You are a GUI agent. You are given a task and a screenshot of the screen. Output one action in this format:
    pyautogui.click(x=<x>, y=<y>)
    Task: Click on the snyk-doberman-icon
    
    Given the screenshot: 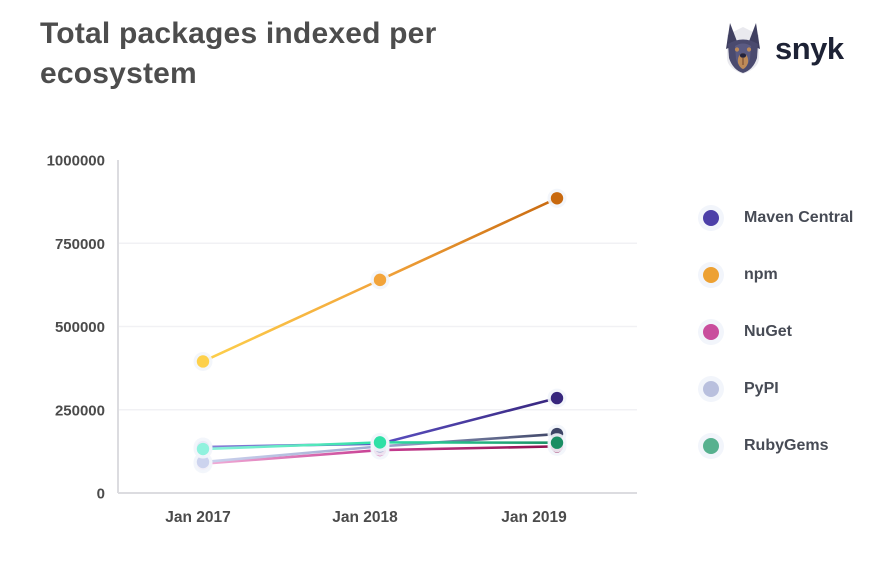 What is the action you would take?
    pyautogui.click(x=743, y=48)
    